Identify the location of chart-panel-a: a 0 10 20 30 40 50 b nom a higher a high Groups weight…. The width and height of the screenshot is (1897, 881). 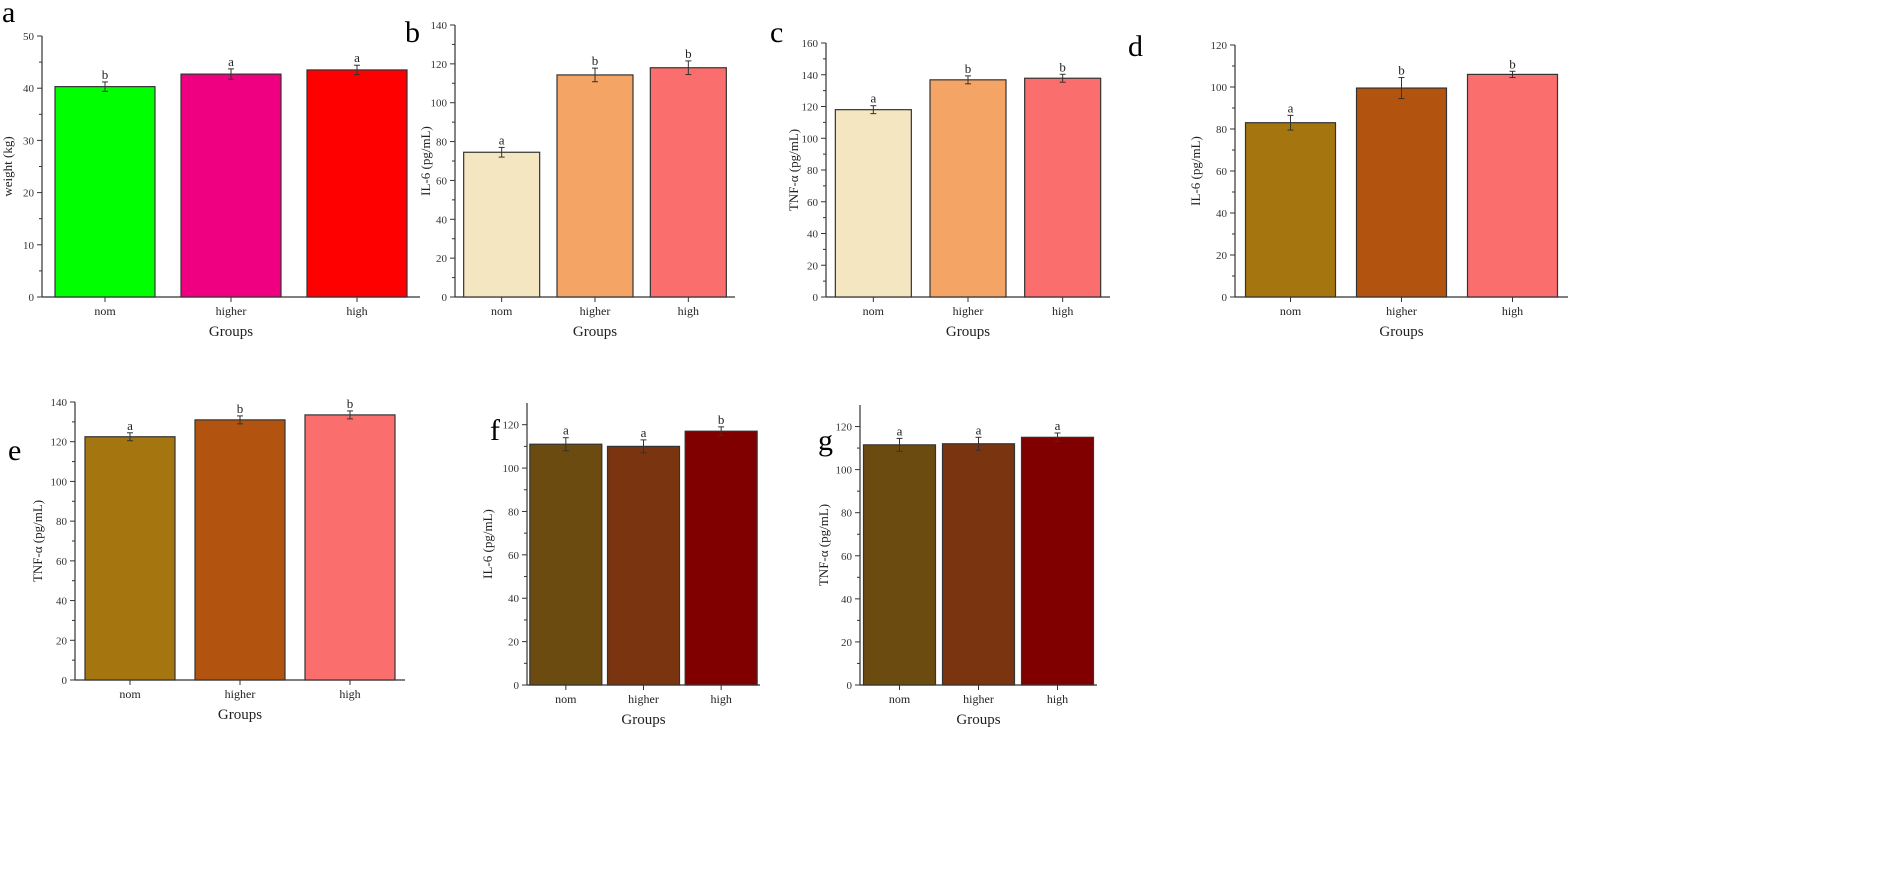
(210, 170).